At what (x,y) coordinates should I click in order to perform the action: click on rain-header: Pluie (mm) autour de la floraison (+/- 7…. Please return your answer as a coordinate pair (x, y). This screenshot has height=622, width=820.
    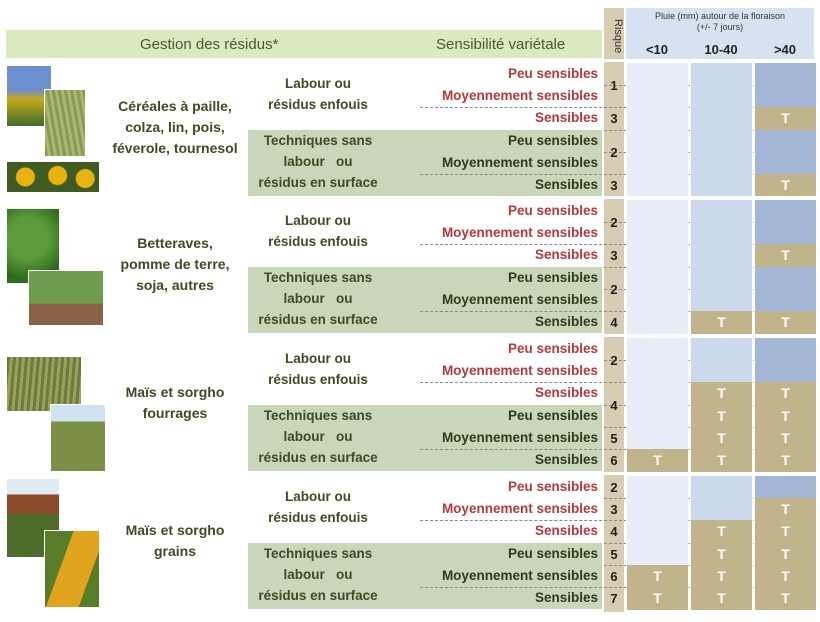
    Looking at the image, I should click on (720, 34).